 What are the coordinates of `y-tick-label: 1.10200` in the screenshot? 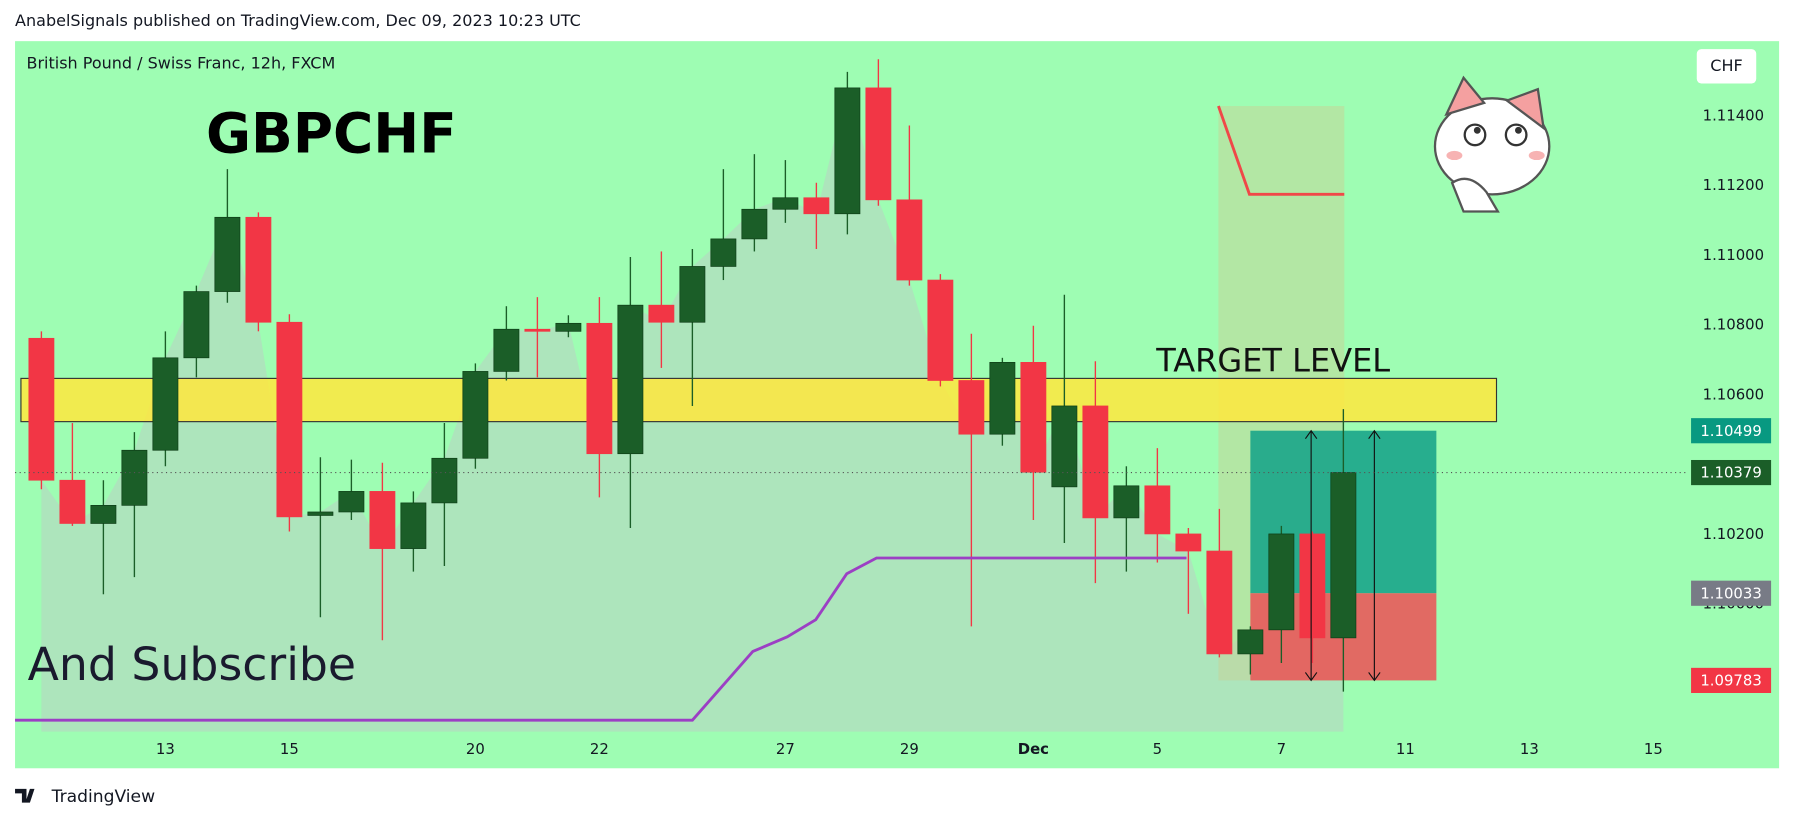 It's located at (1733, 534).